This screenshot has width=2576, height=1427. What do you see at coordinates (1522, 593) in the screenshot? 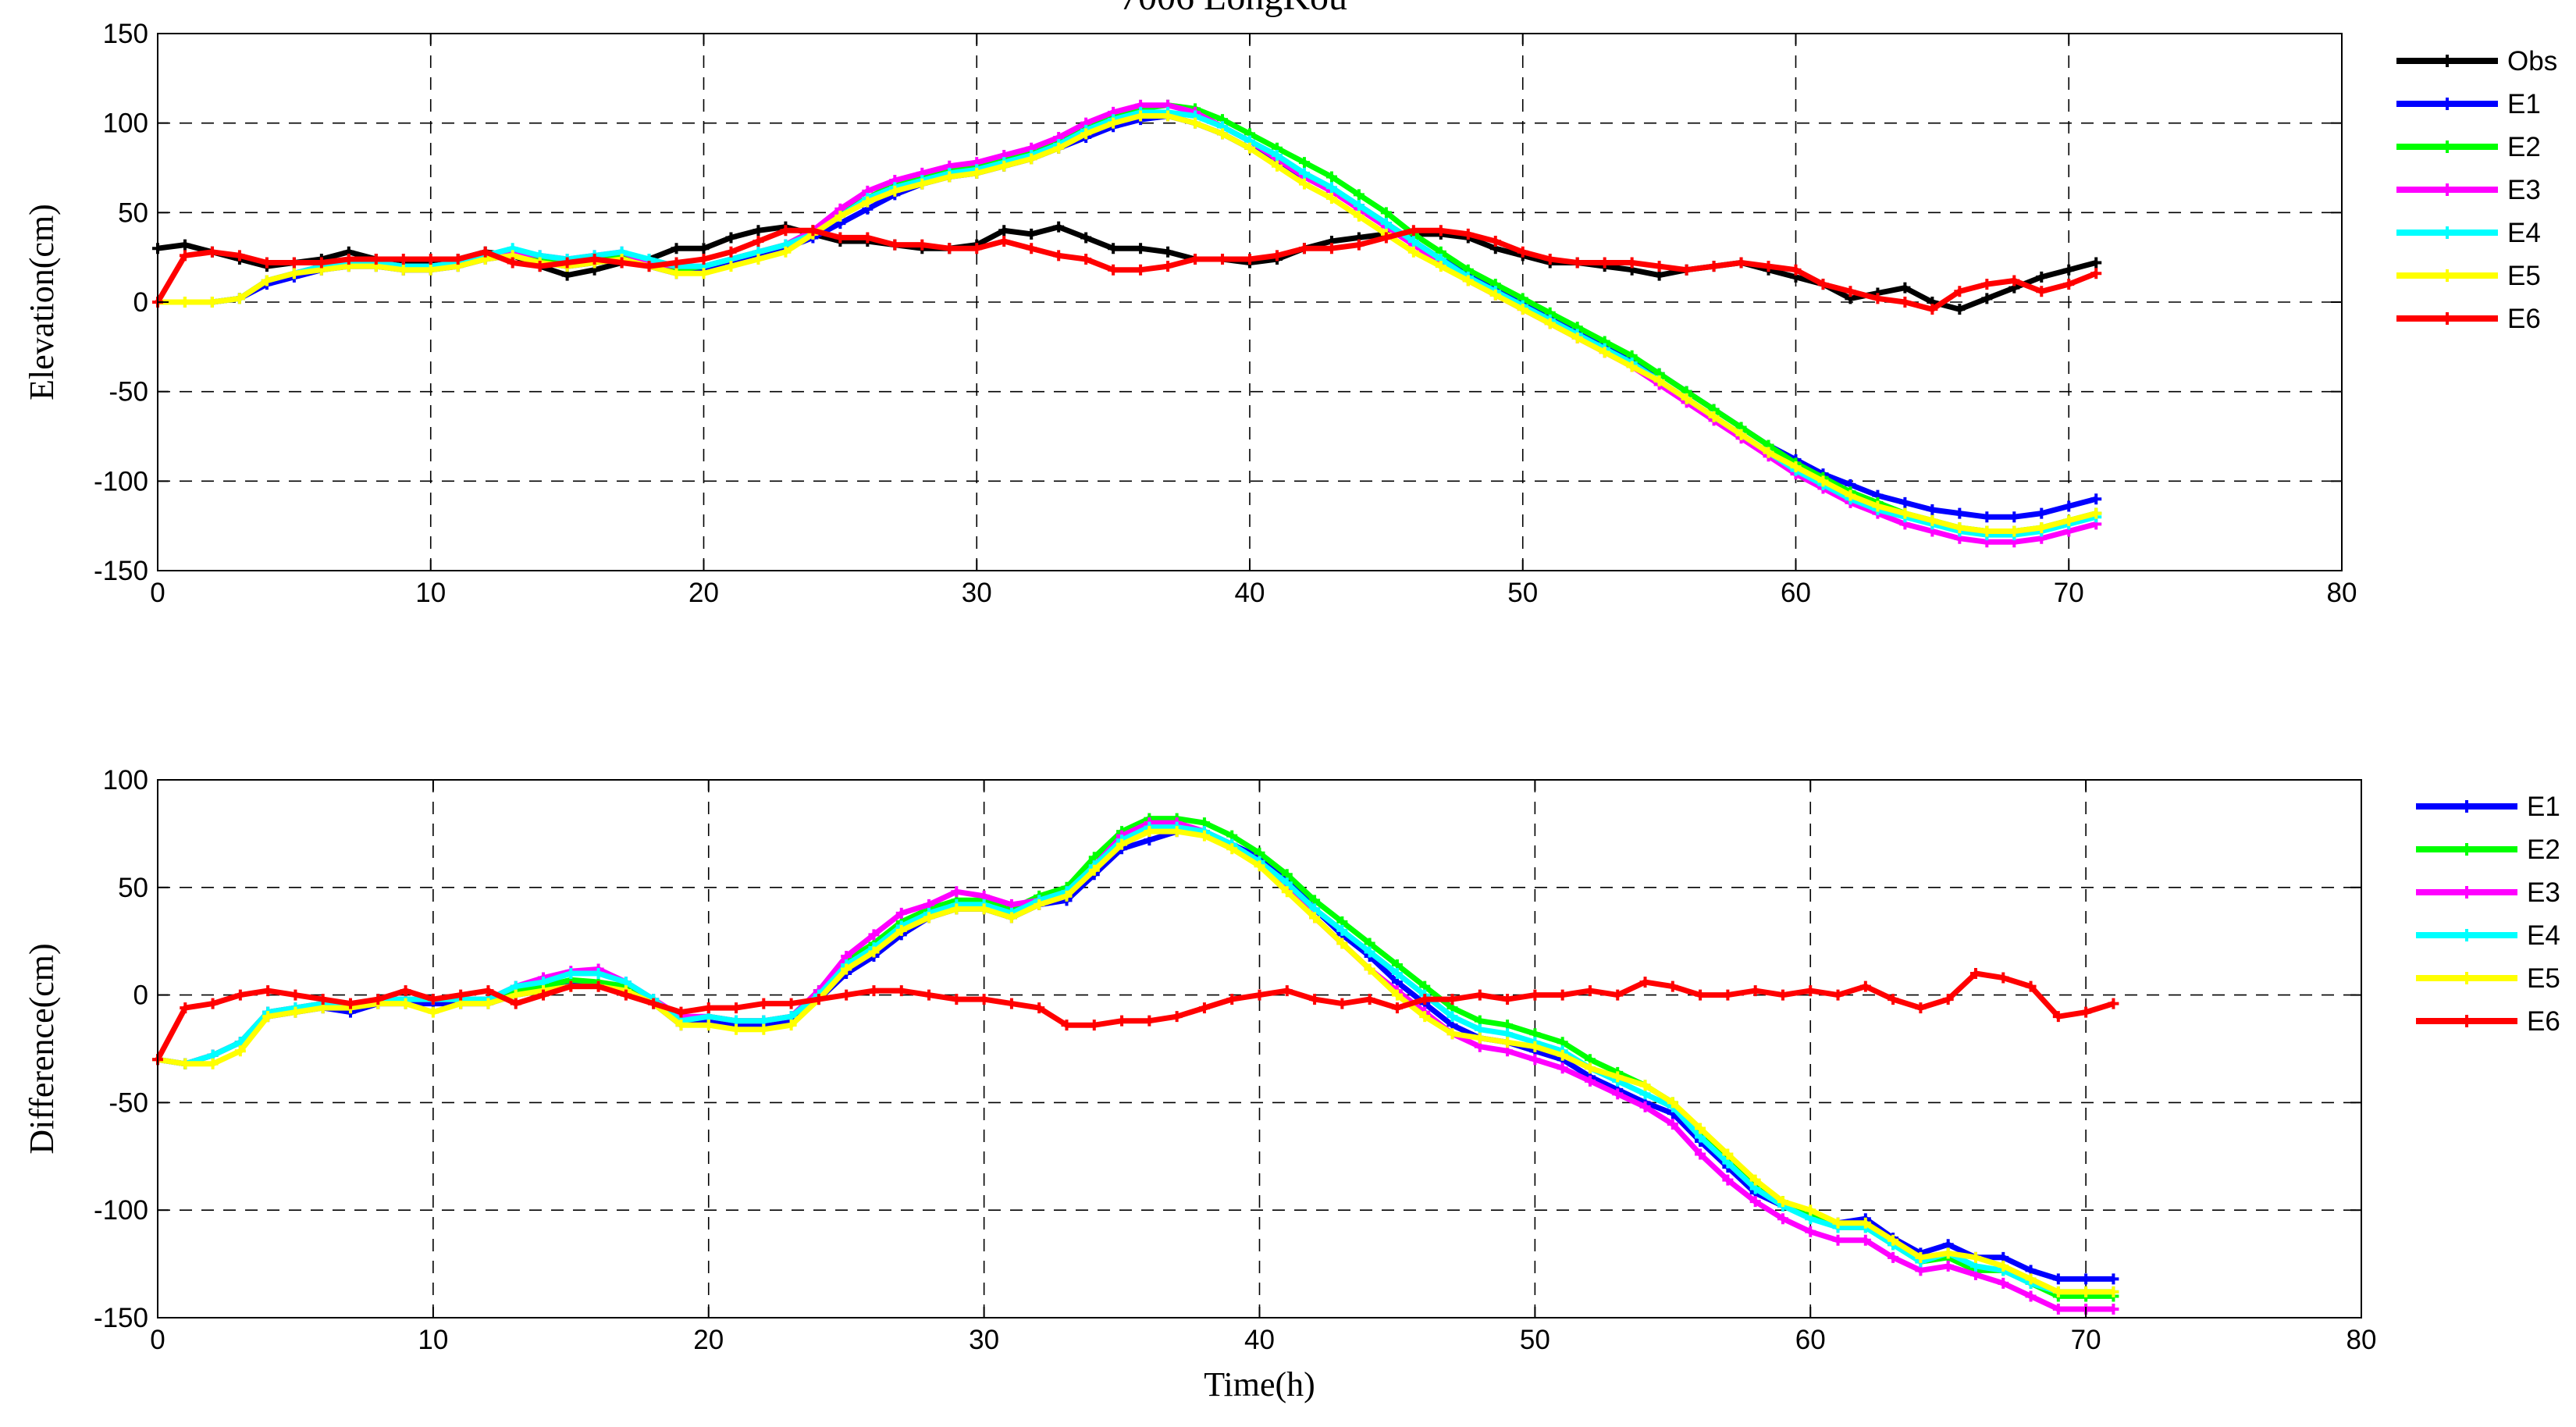
I see `panel0-xtick-label-50: 50` at bounding box center [1522, 593].